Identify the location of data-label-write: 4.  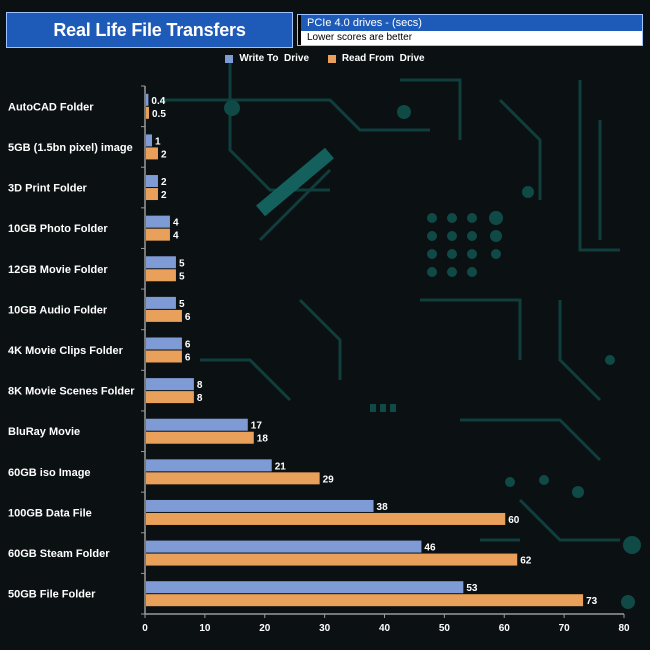
(176, 223).